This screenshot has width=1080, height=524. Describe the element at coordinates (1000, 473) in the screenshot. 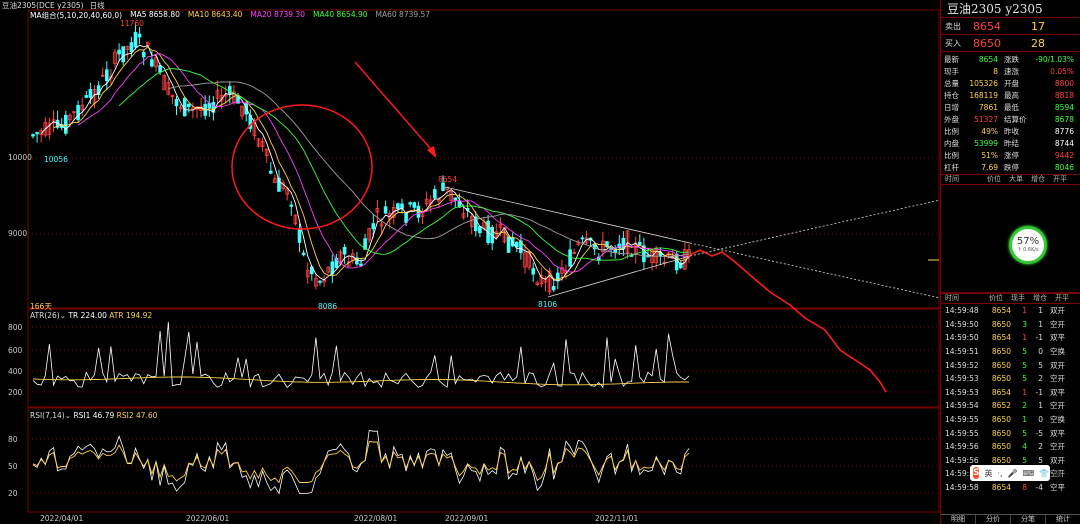

I see `punctuation-icon: ·,` at that location.